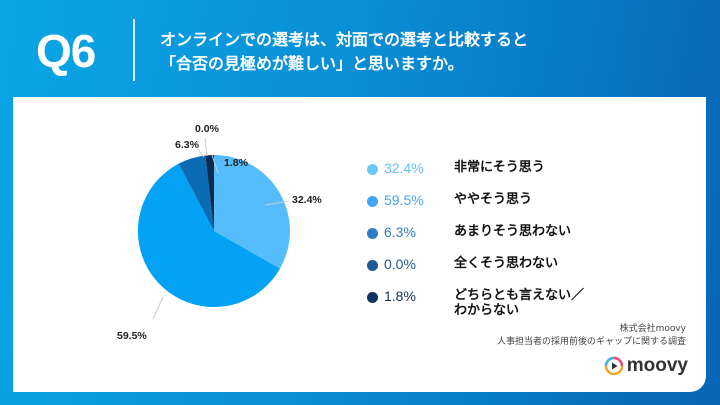 Image resolution: width=720 pixels, height=405 pixels. I want to click on pie-label-strongly-disagree: 0.0%, so click(207, 129).